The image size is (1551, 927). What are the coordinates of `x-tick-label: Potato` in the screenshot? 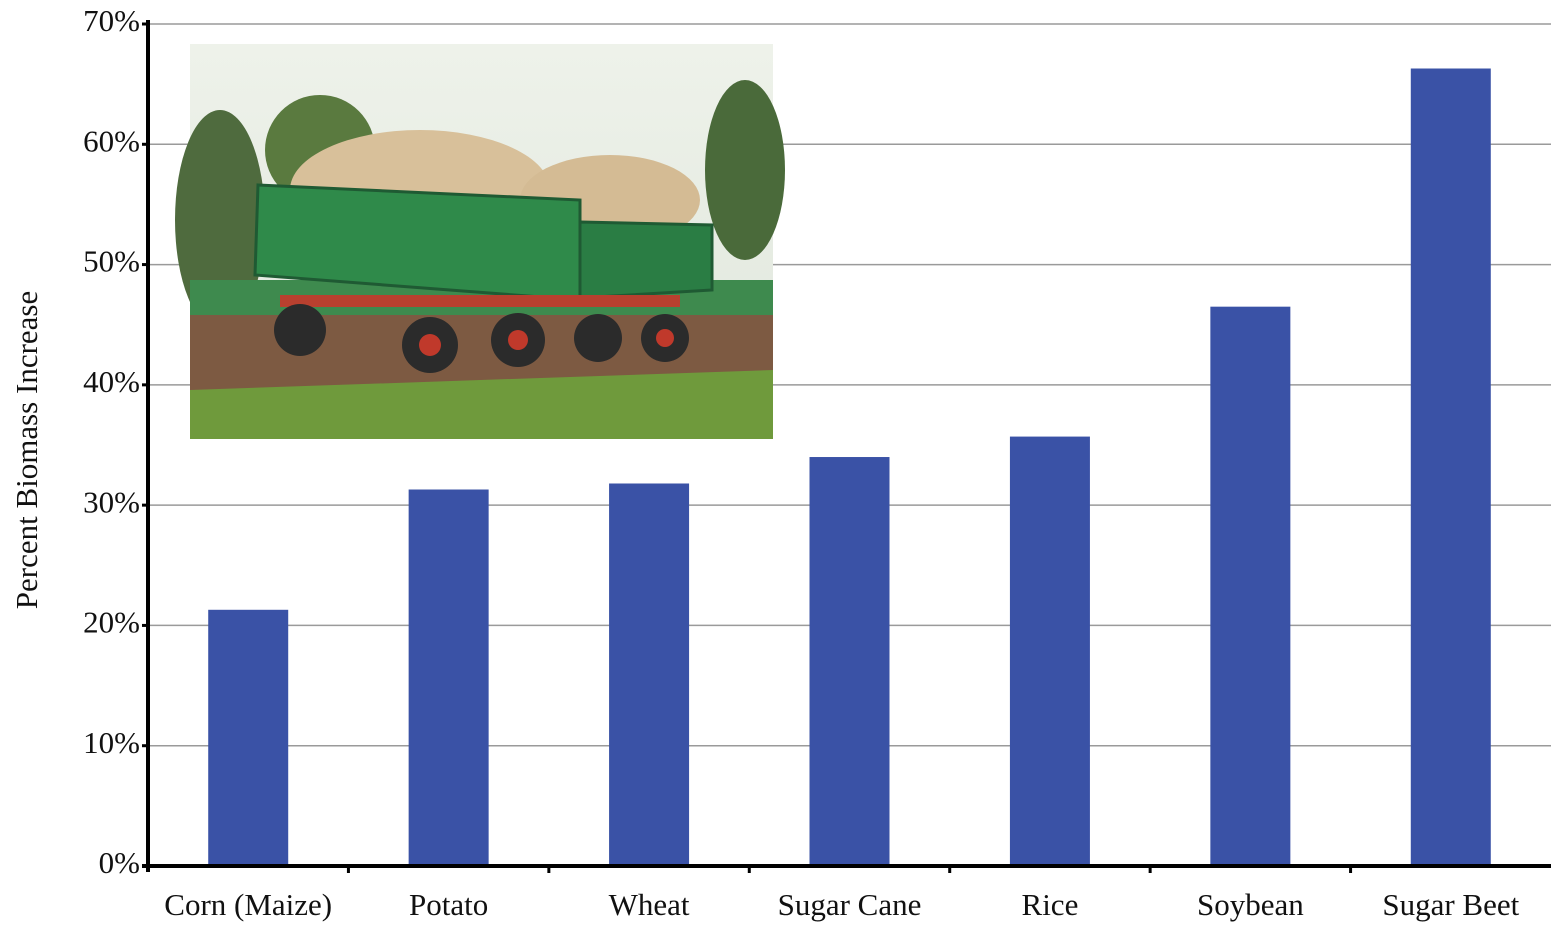 It's located at (448, 904).